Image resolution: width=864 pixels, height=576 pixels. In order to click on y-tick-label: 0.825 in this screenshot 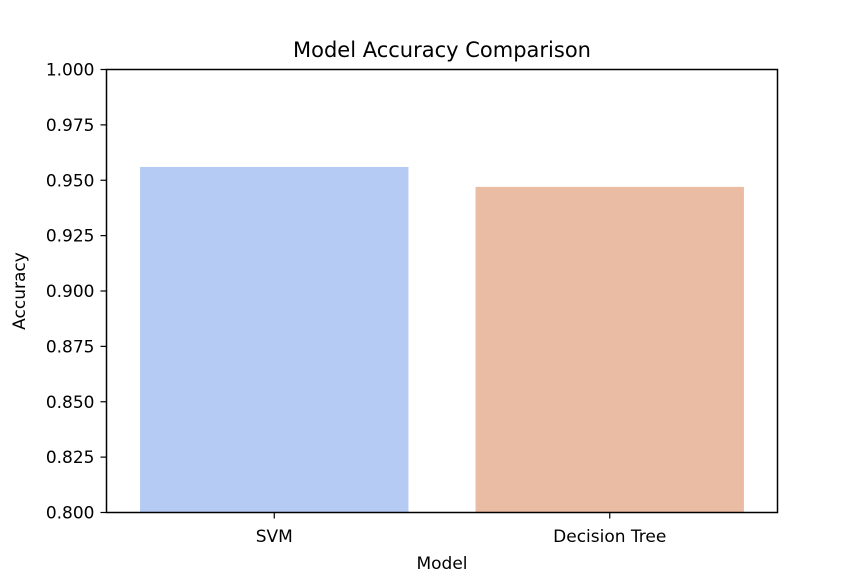, I will do `click(70, 458)`.